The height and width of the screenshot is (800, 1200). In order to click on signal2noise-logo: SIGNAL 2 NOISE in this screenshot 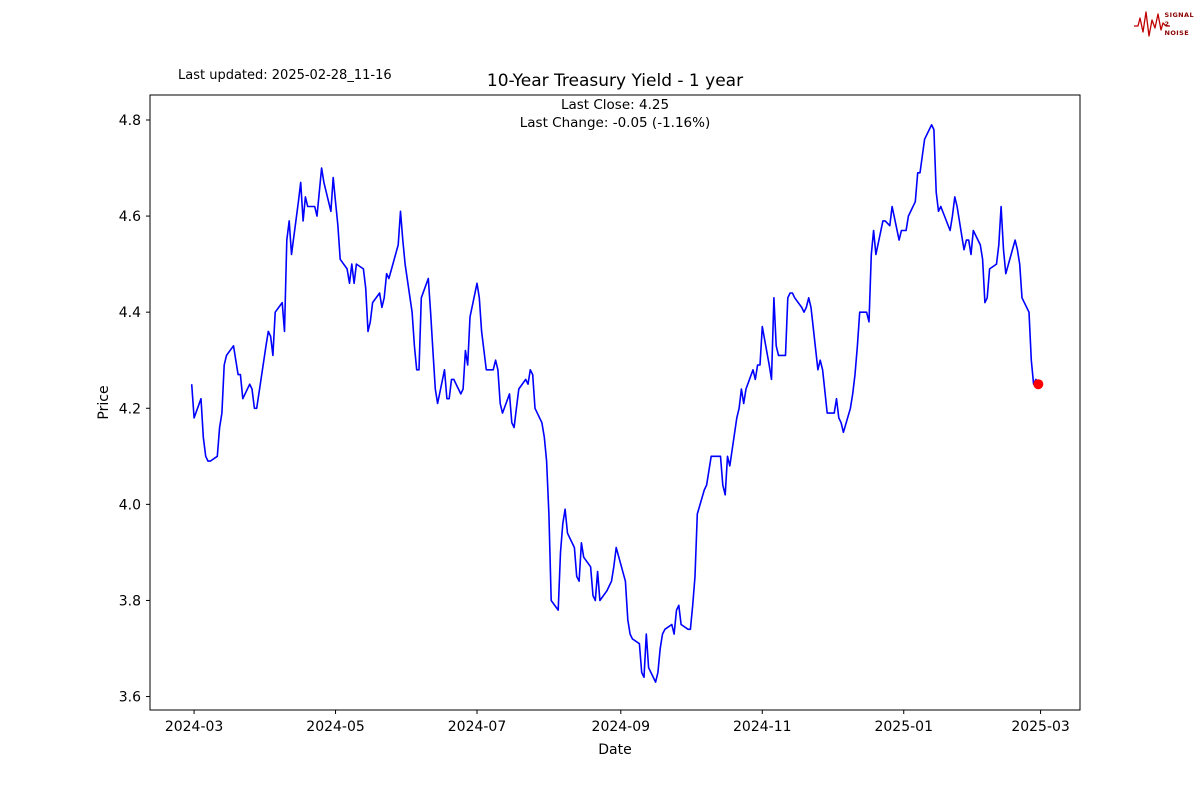, I will do `click(1163, 24)`.